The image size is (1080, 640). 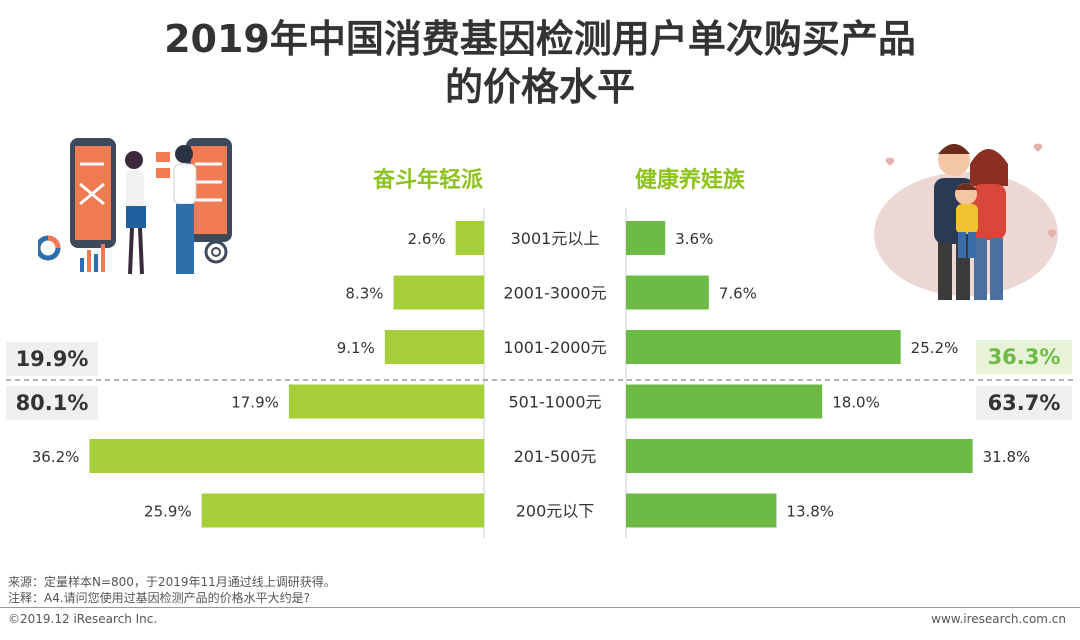 What do you see at coordinates (1024, 403) in the screenshot?
I see `right-bottom-share: 63.7%` at bounding box center [1024, 403].